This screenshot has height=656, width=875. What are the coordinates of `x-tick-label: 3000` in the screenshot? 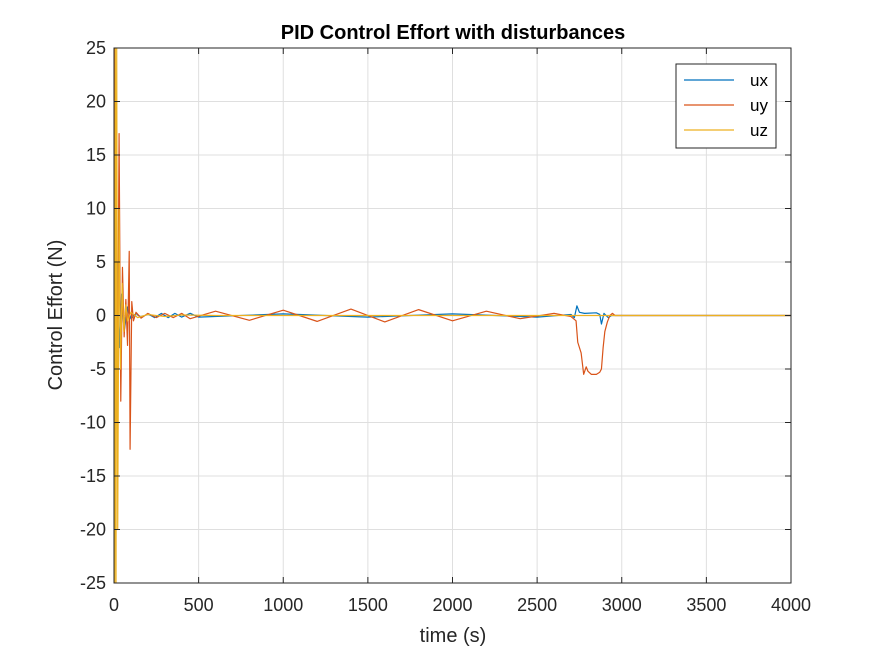 It's located at (622, 605).